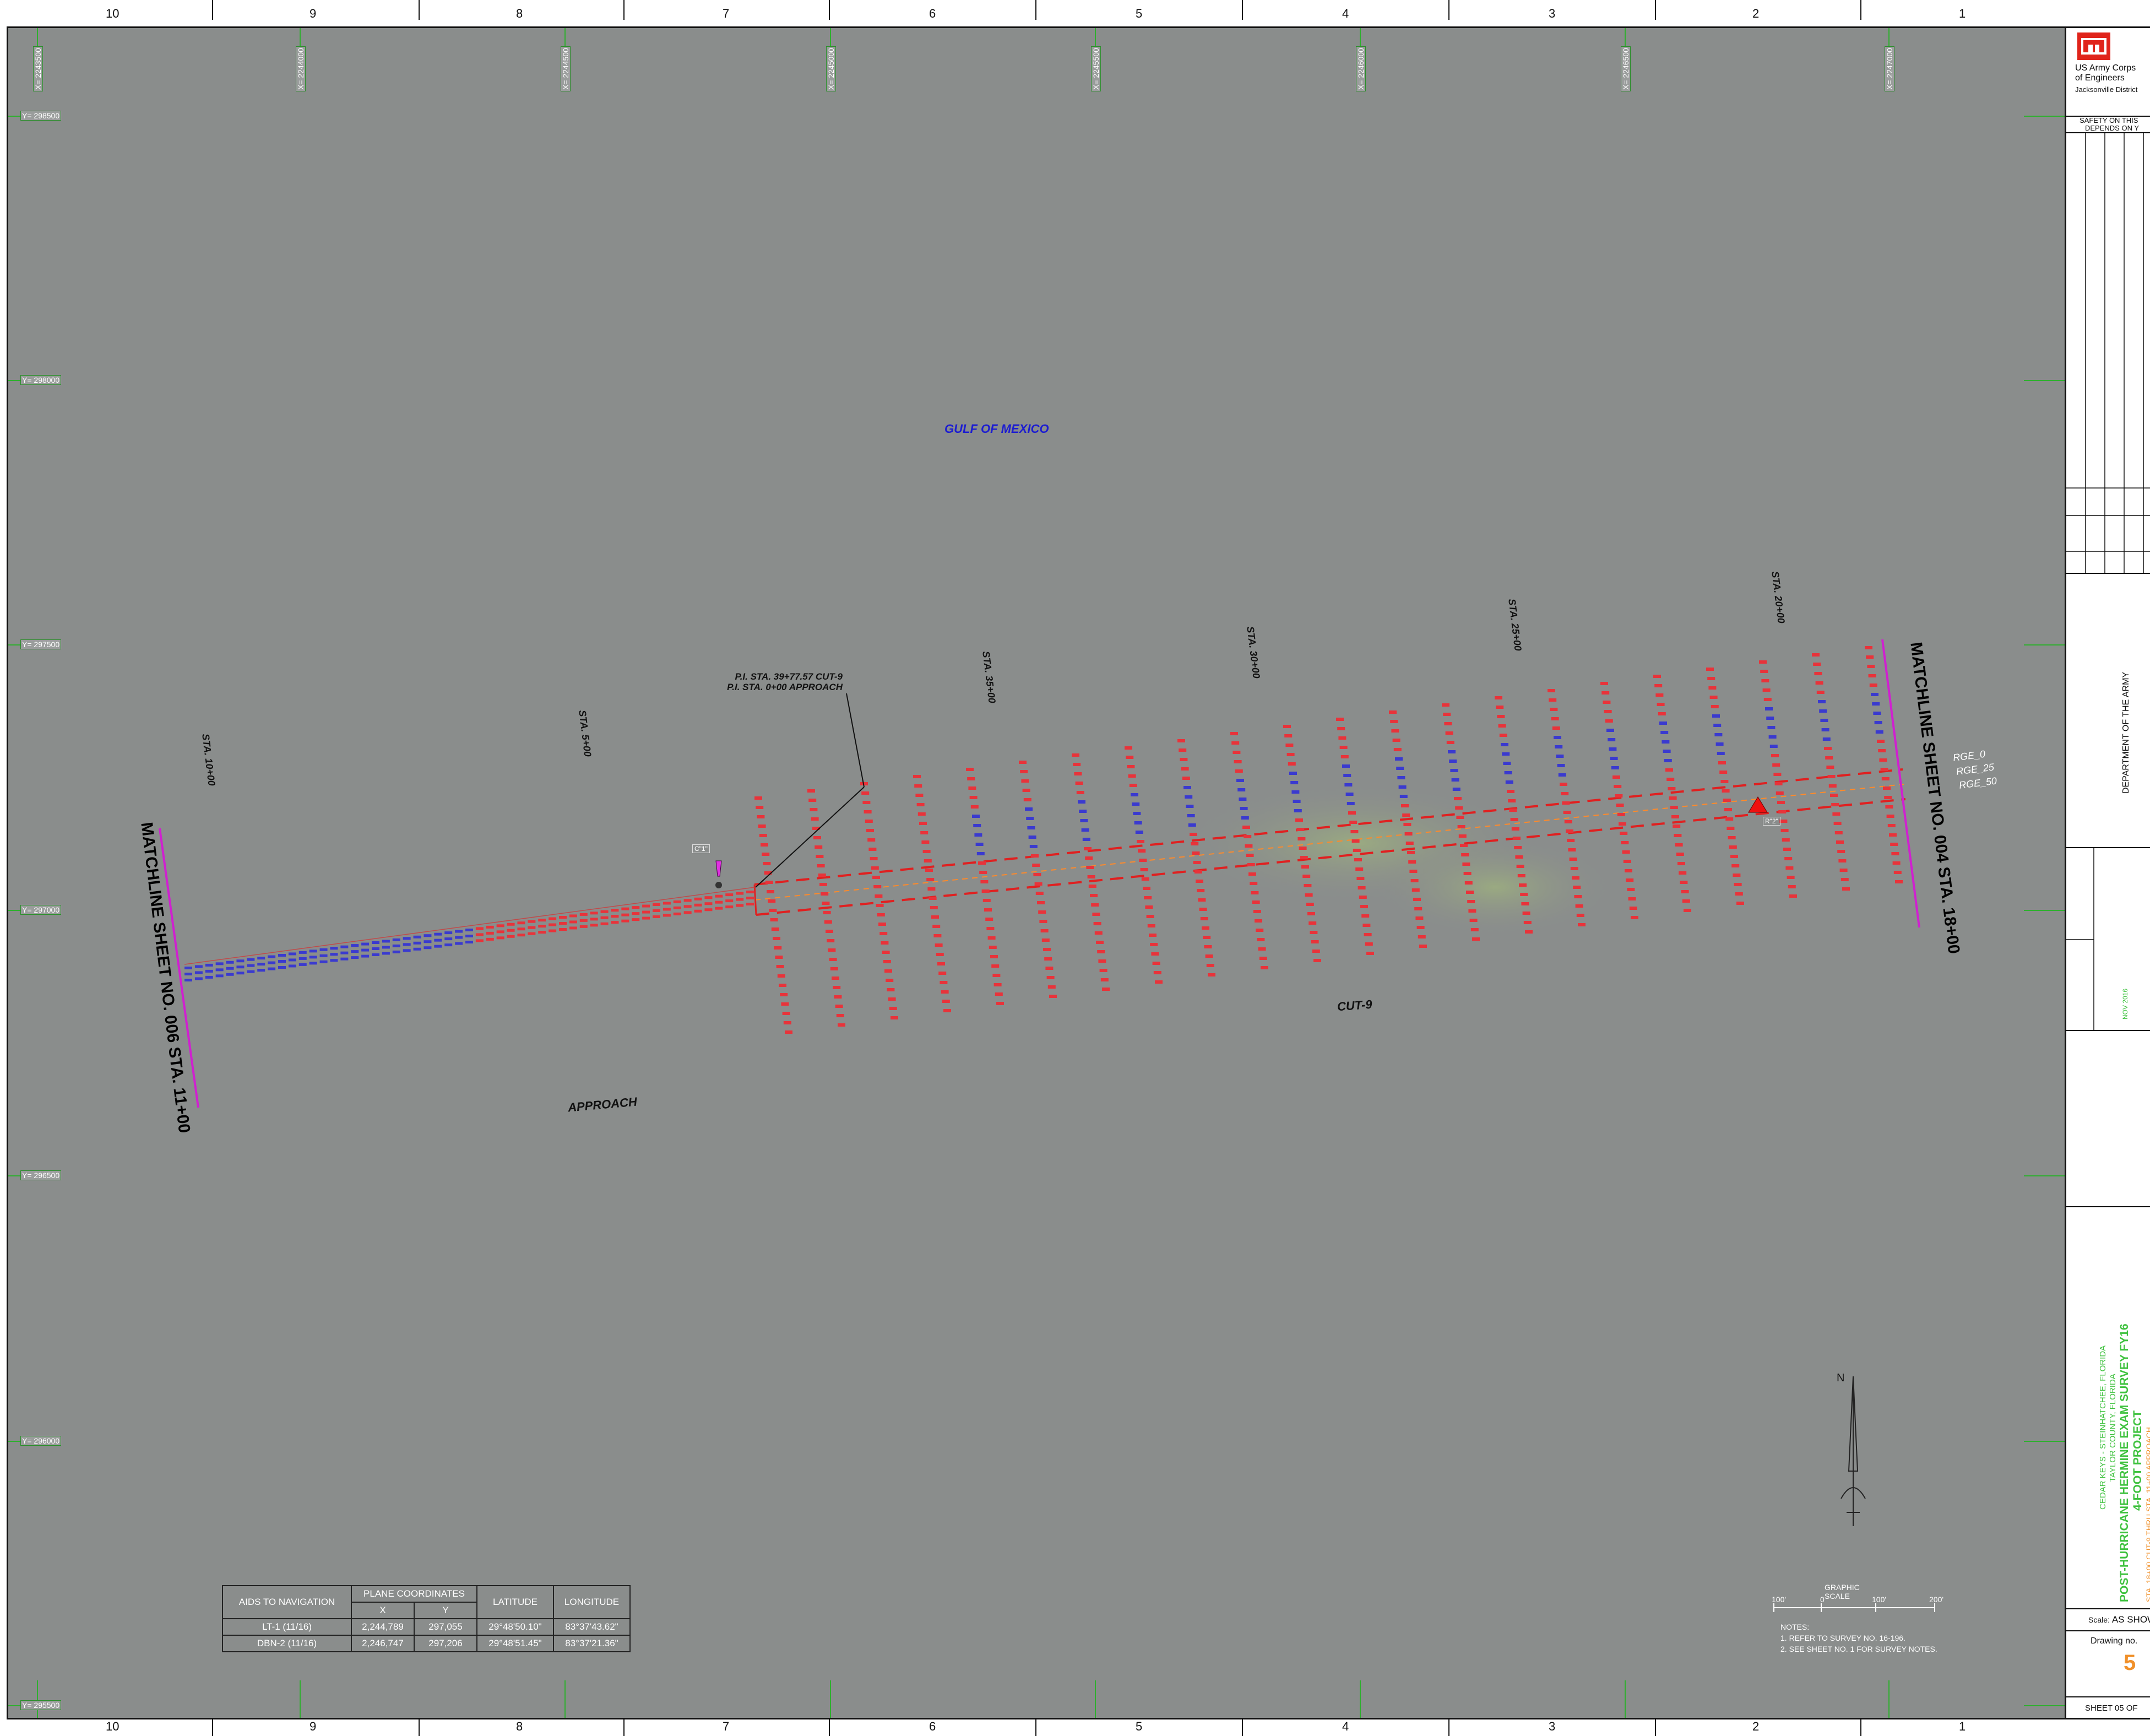 The height and width of the screenshot is (1736, 2150). What do you see at coordinates (515, 1602) in the screenshot?
I see `th-lat: LATITUDE` at bounding box center [515, 1602].